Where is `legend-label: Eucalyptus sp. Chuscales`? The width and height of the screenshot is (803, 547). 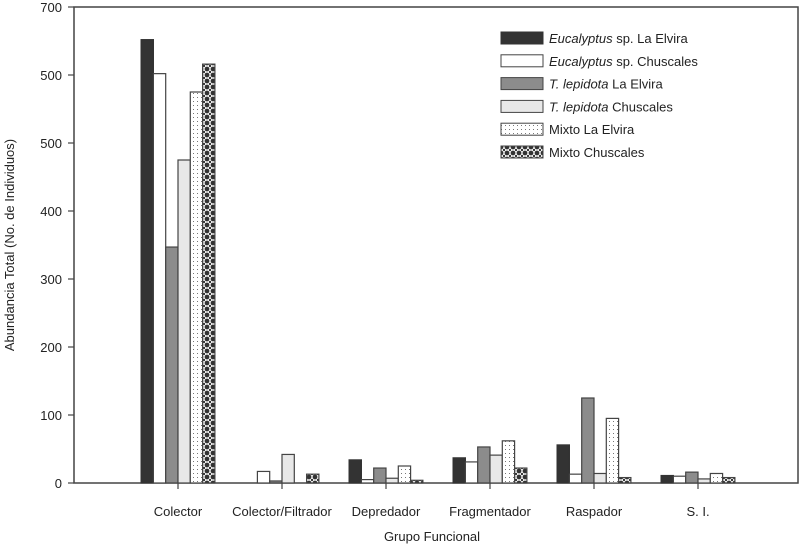
legend-label: Eucalyptus sp. Chuscales is located at coordinates (623, 61).